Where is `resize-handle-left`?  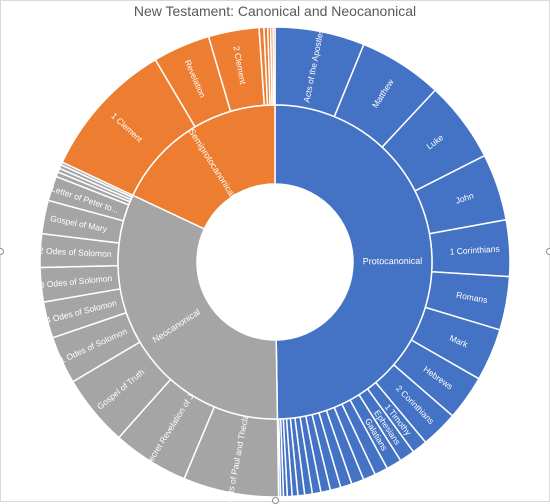
resize-handle-left is located at coordinates (2, 251).